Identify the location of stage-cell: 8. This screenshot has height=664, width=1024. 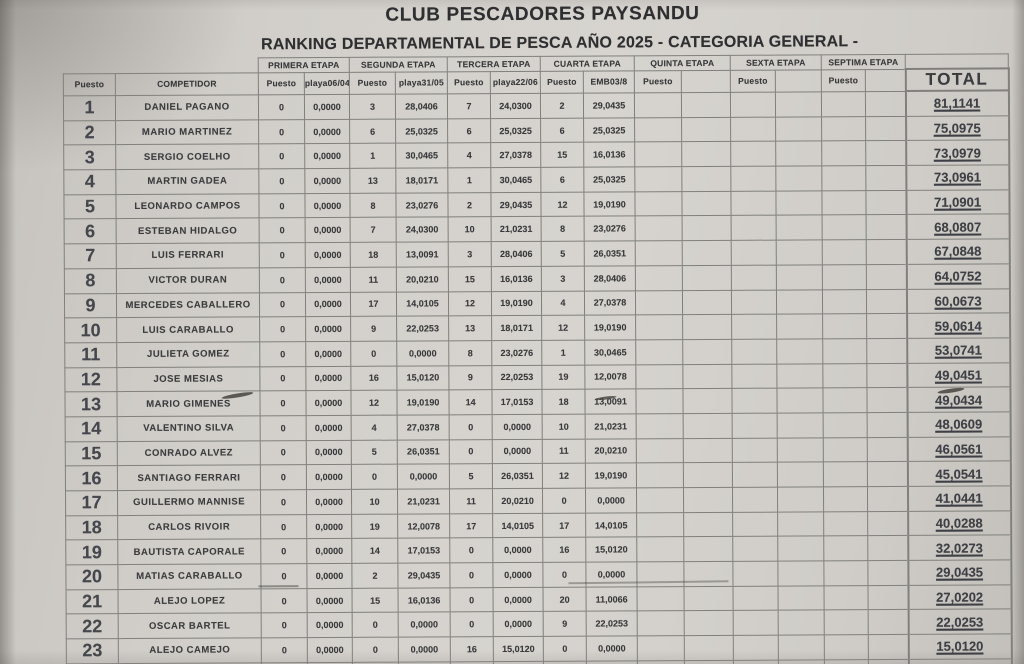
(563, 229).